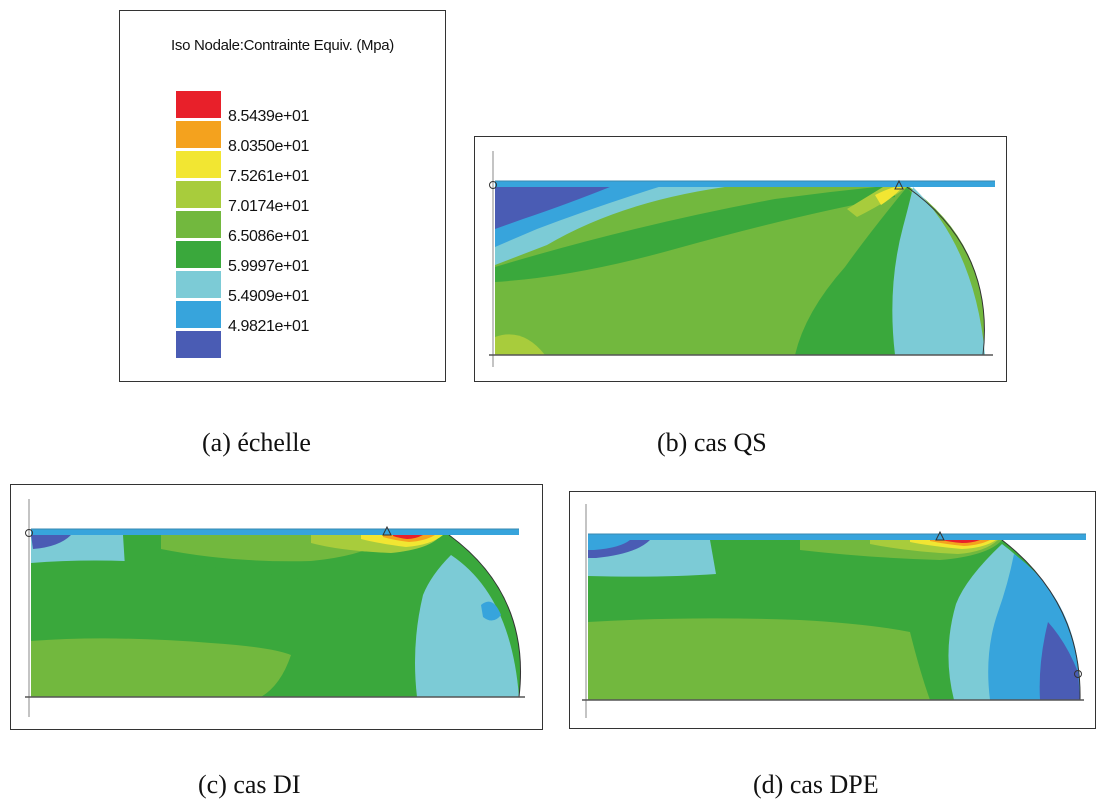 The image size is (1106, 807). I want to click on contour-plot-qs, so click(740, 259).